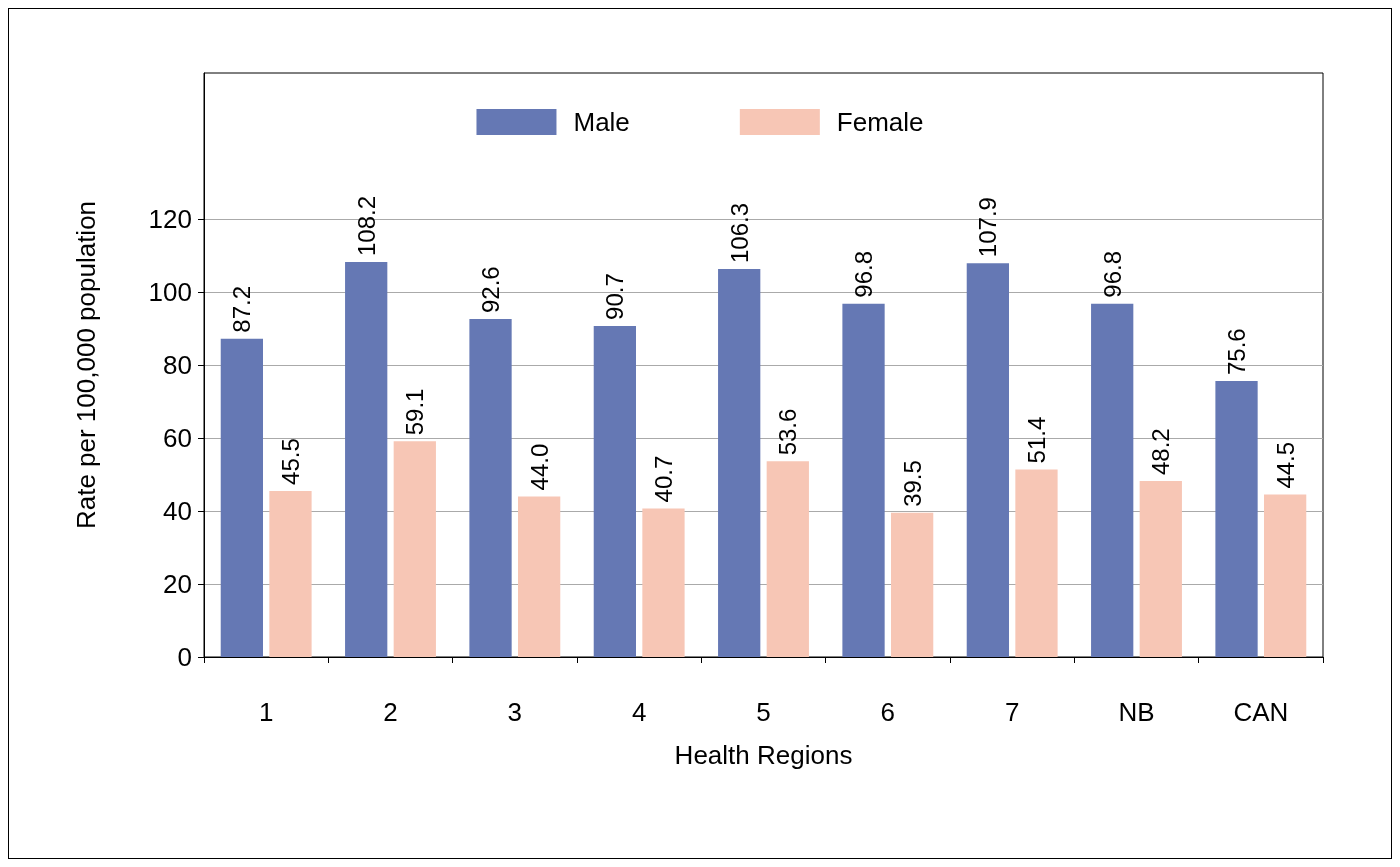 This screenshot has width=1400, height=867. I want to click on y-tick-label: 0, so click(184, 657).